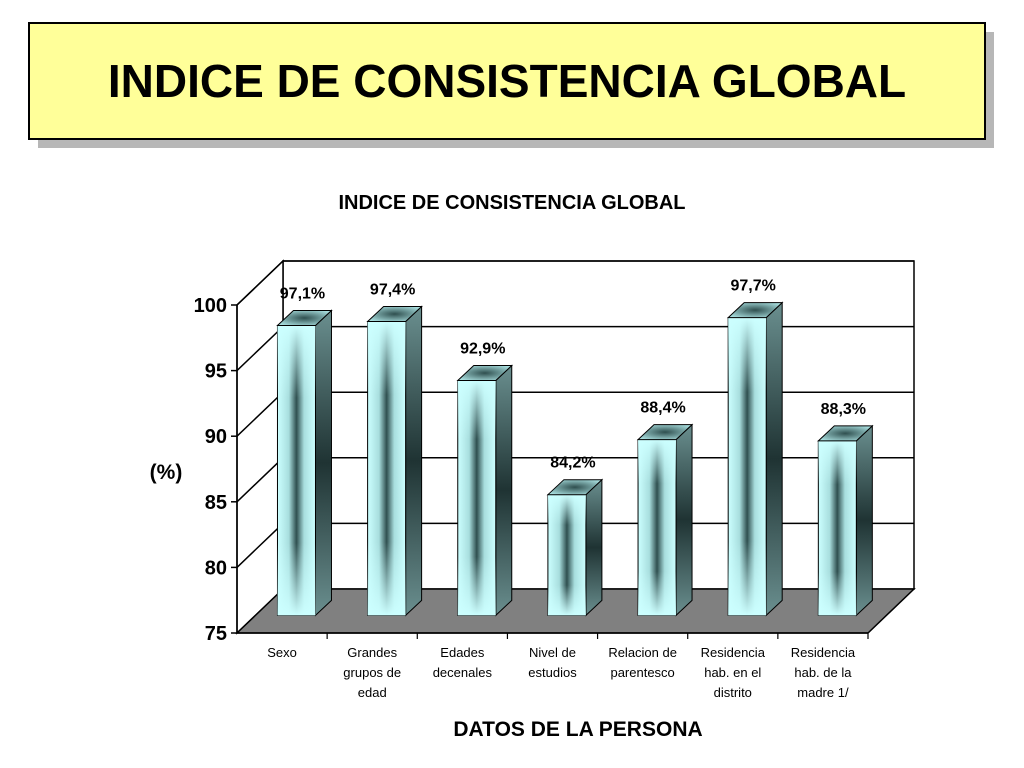 The image size is (1024, 768). Describe the element at coordinates (823, 672) in the screenshot. I see `category-label: hab. de la` at that location.